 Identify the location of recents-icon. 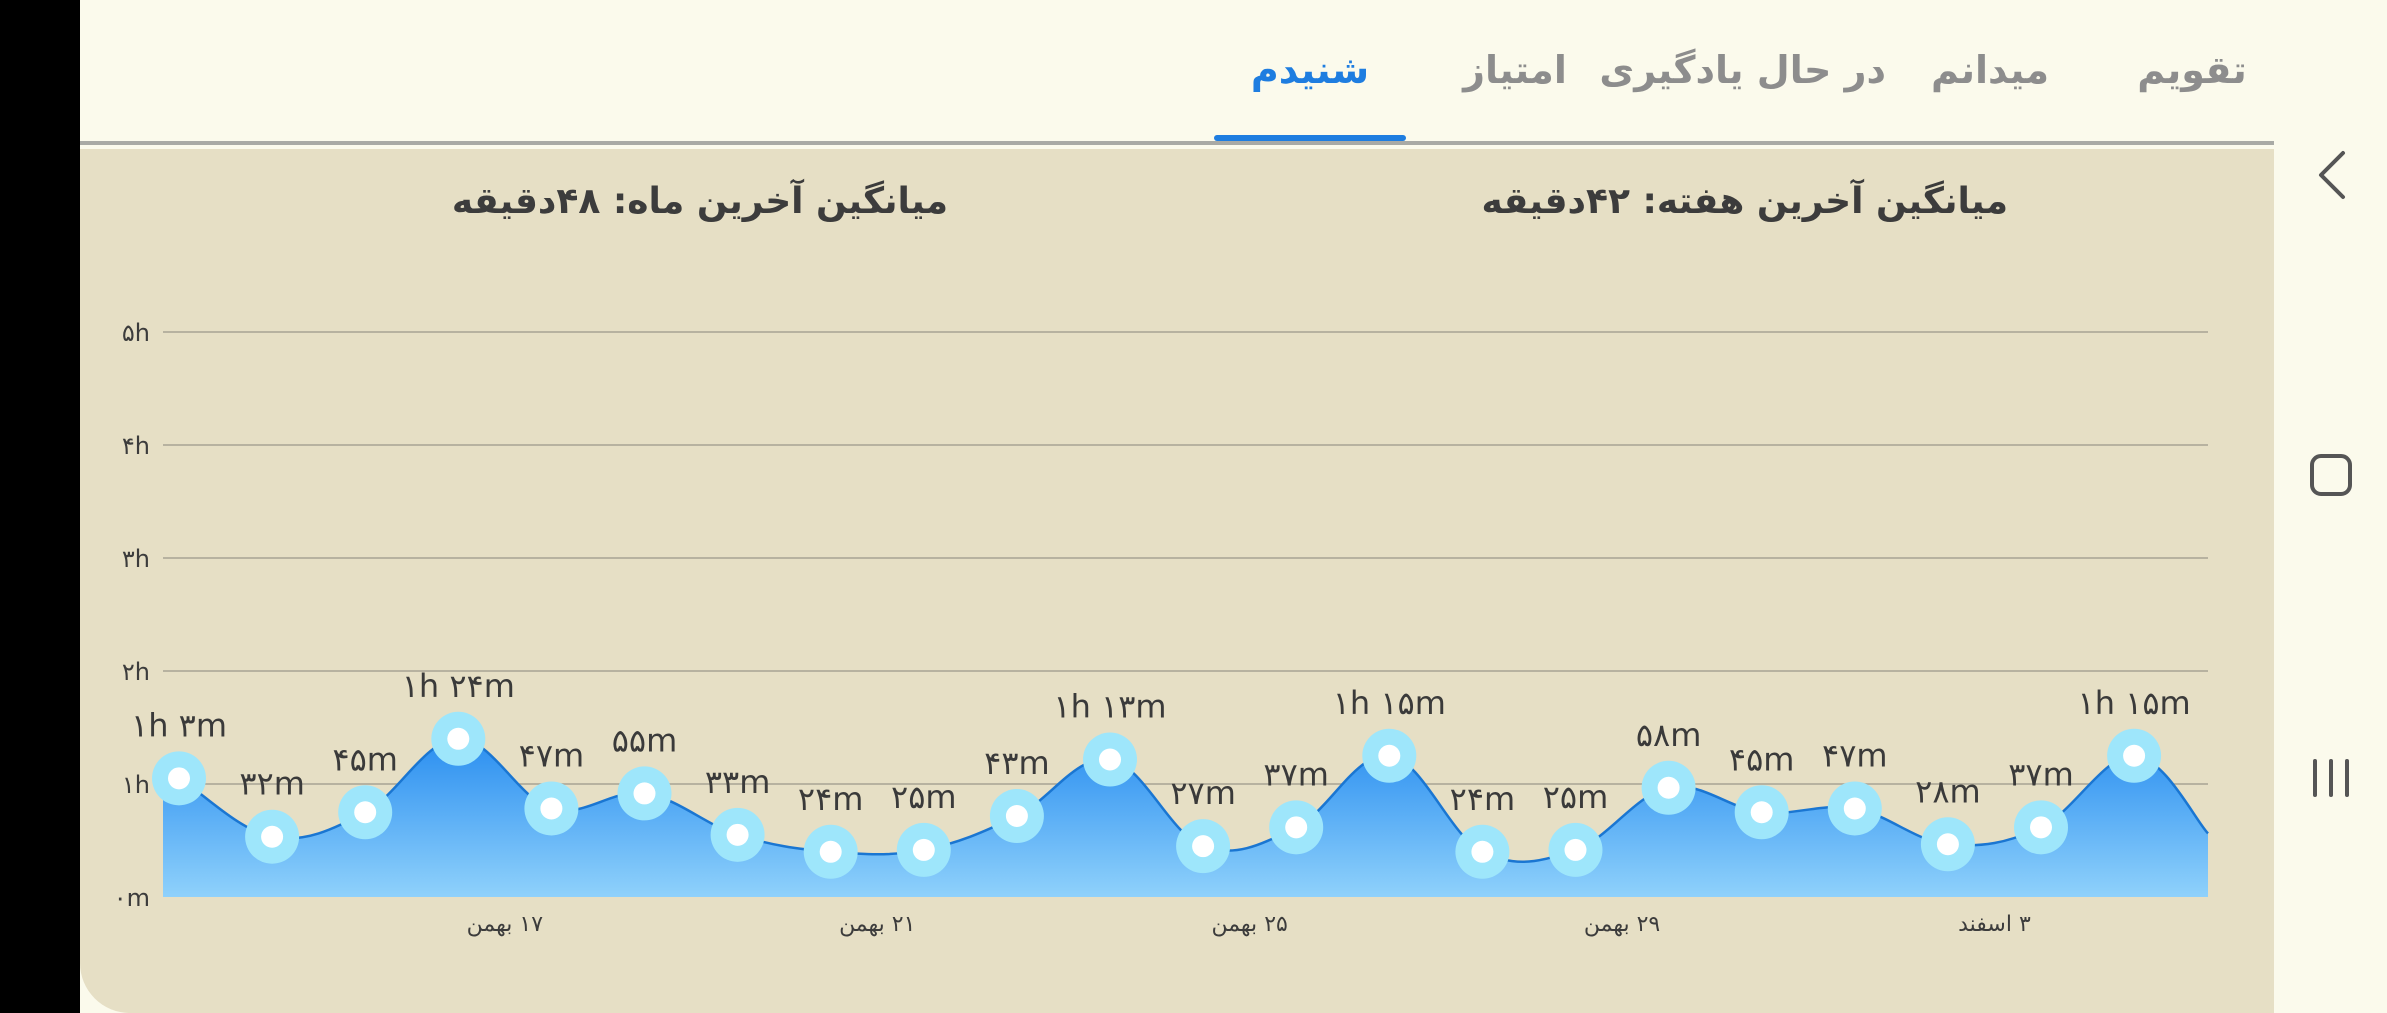
(2330, 778).